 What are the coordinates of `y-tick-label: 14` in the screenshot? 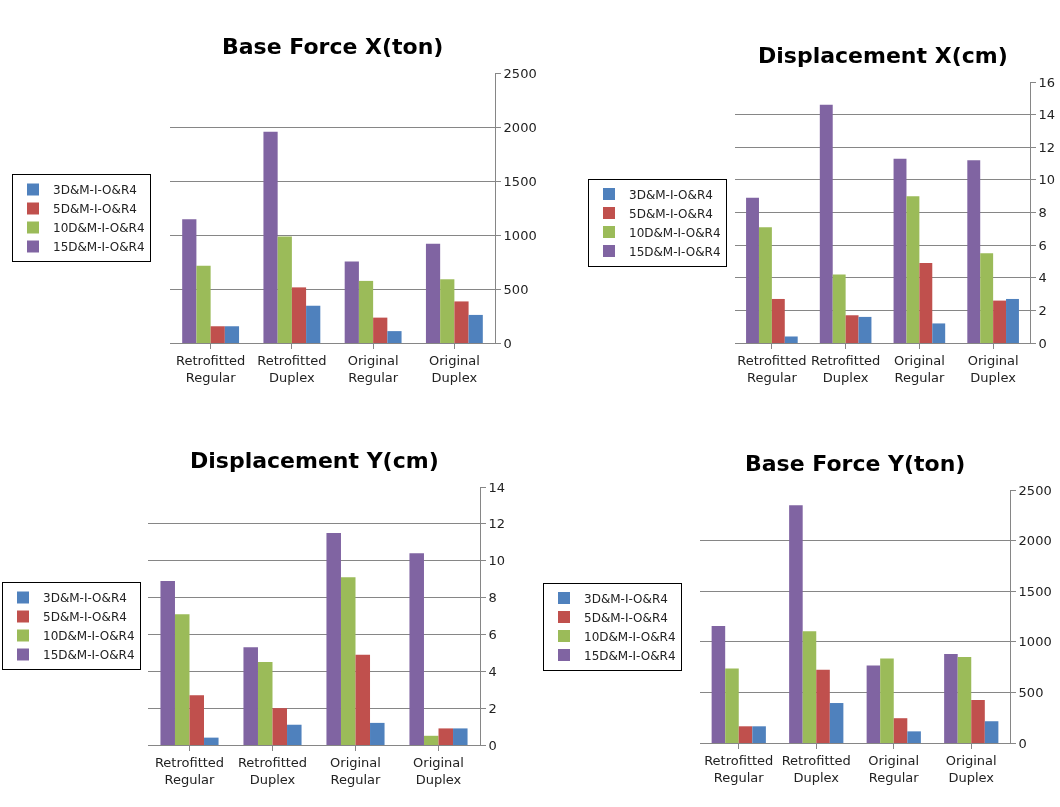 It's located at (497, 487).